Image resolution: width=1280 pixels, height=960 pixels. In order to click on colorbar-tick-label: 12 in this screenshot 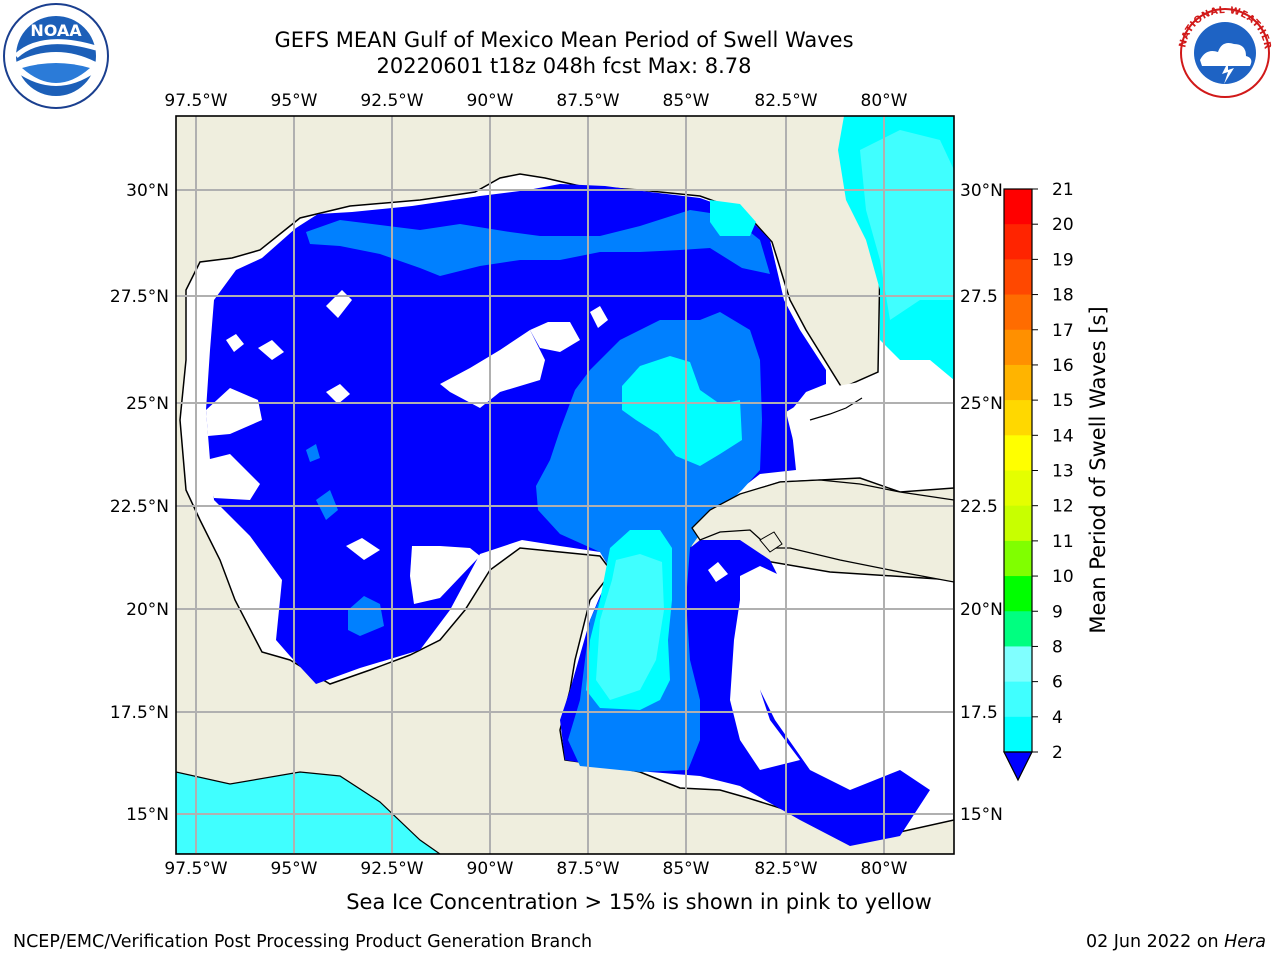, I will do `click(1063, 507)`.